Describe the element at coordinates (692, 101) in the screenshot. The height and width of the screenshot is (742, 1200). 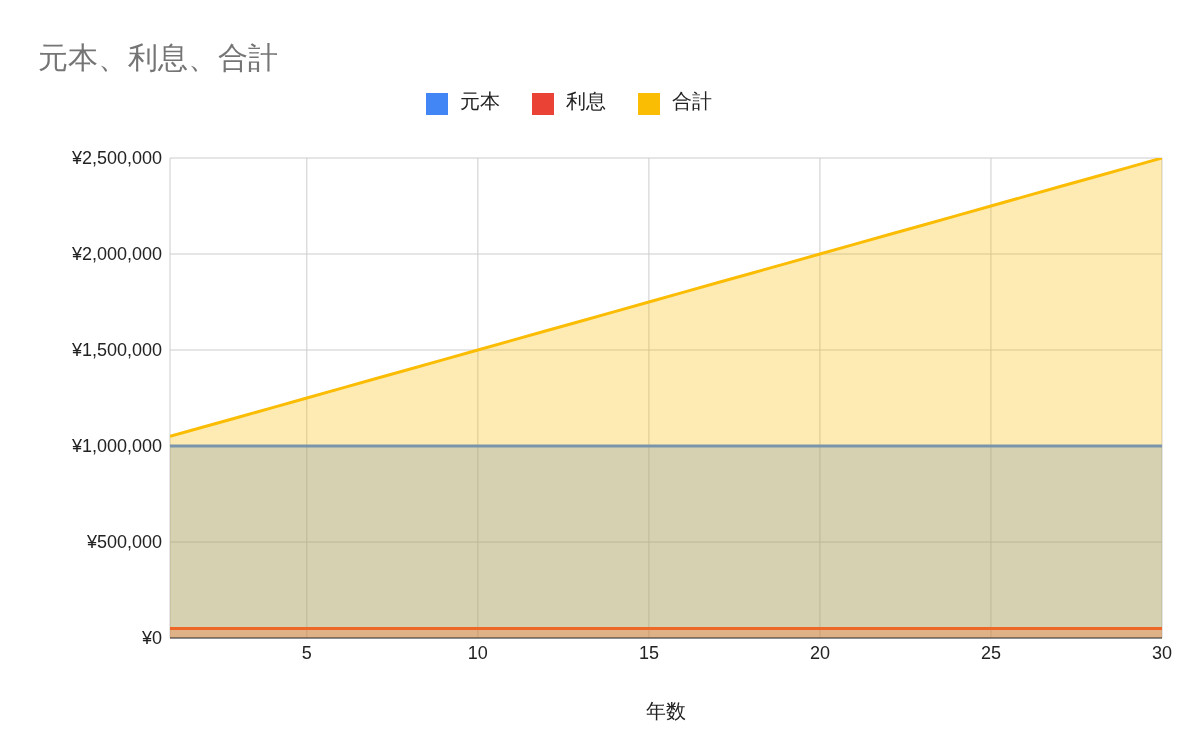
I see `legend-label: 合計` at that location.